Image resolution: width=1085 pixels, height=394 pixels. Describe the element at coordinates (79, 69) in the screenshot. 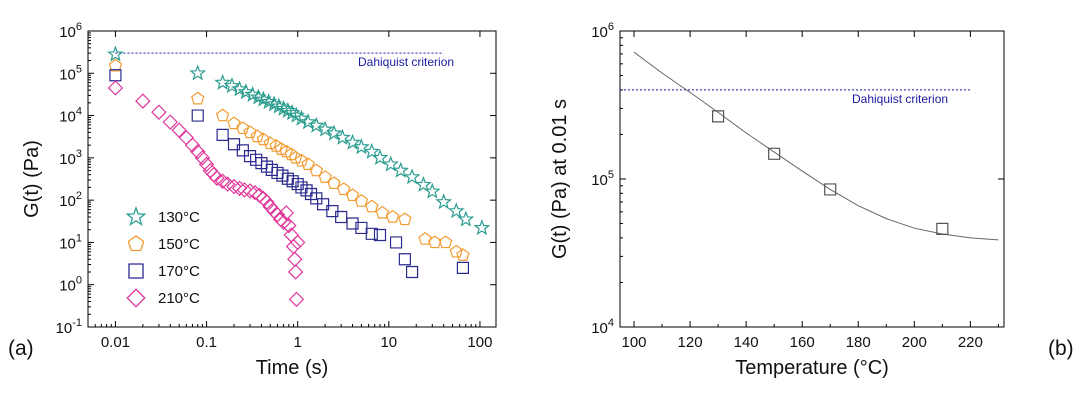

I see `tick-exponent: 5` at that location.